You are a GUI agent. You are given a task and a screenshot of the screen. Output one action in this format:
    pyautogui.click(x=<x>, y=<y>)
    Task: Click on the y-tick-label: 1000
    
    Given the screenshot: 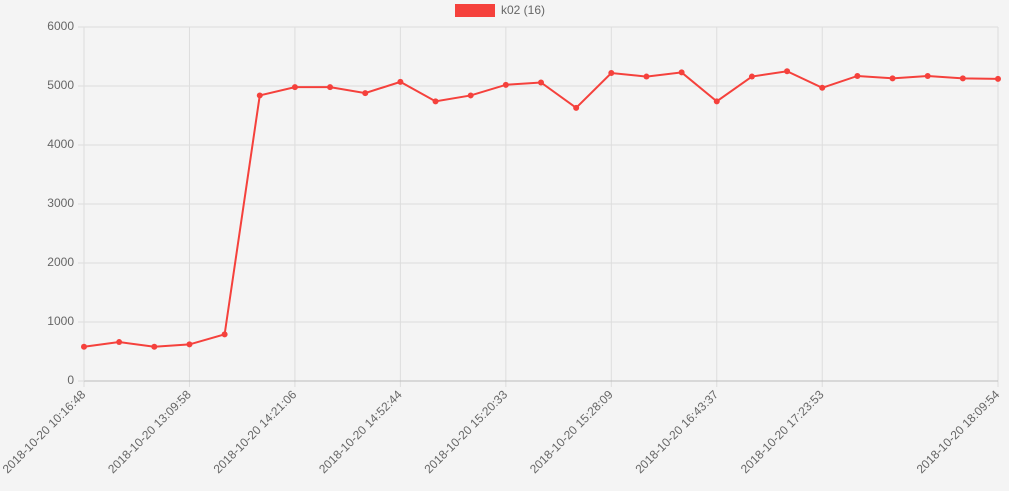 What is the action you would take?
    pyautogui.click(x=60, y=321)
    